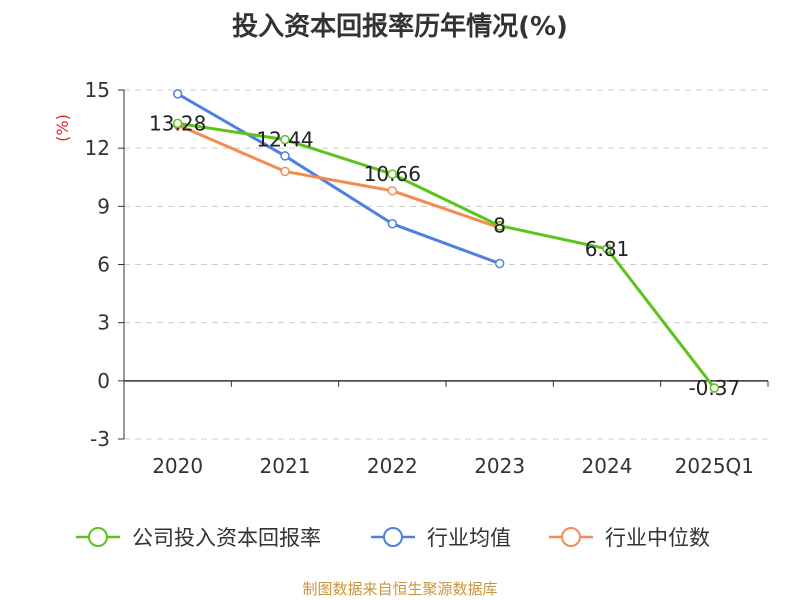  I want to click on y-tick-label: -3, so click(100, 439).